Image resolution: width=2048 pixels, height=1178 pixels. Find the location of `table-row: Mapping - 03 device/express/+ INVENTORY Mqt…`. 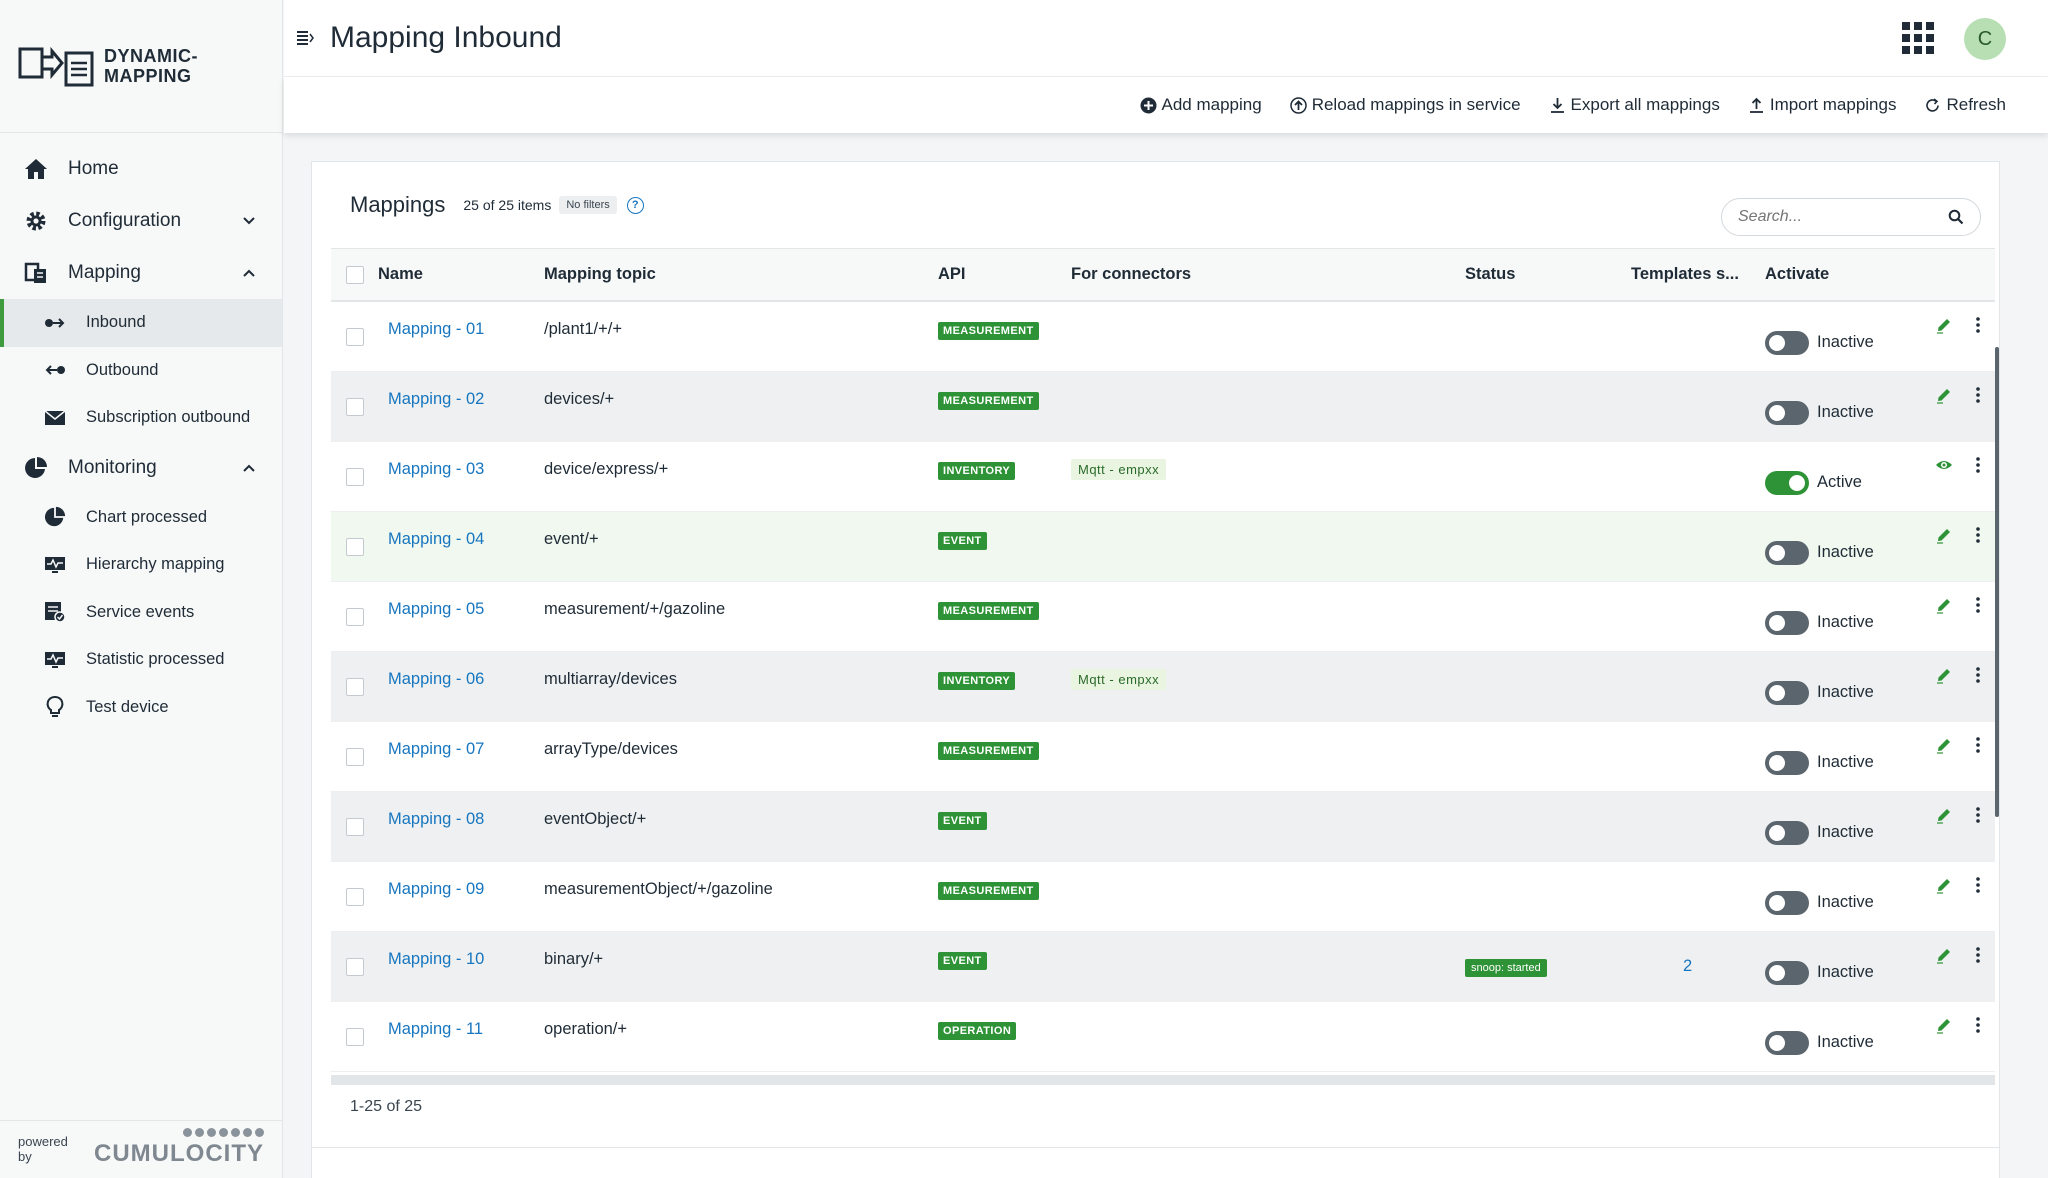

table-row: Mapping - 03 device/express/+ INVENTORY Mqt… is located at coordinates (1163, 477).